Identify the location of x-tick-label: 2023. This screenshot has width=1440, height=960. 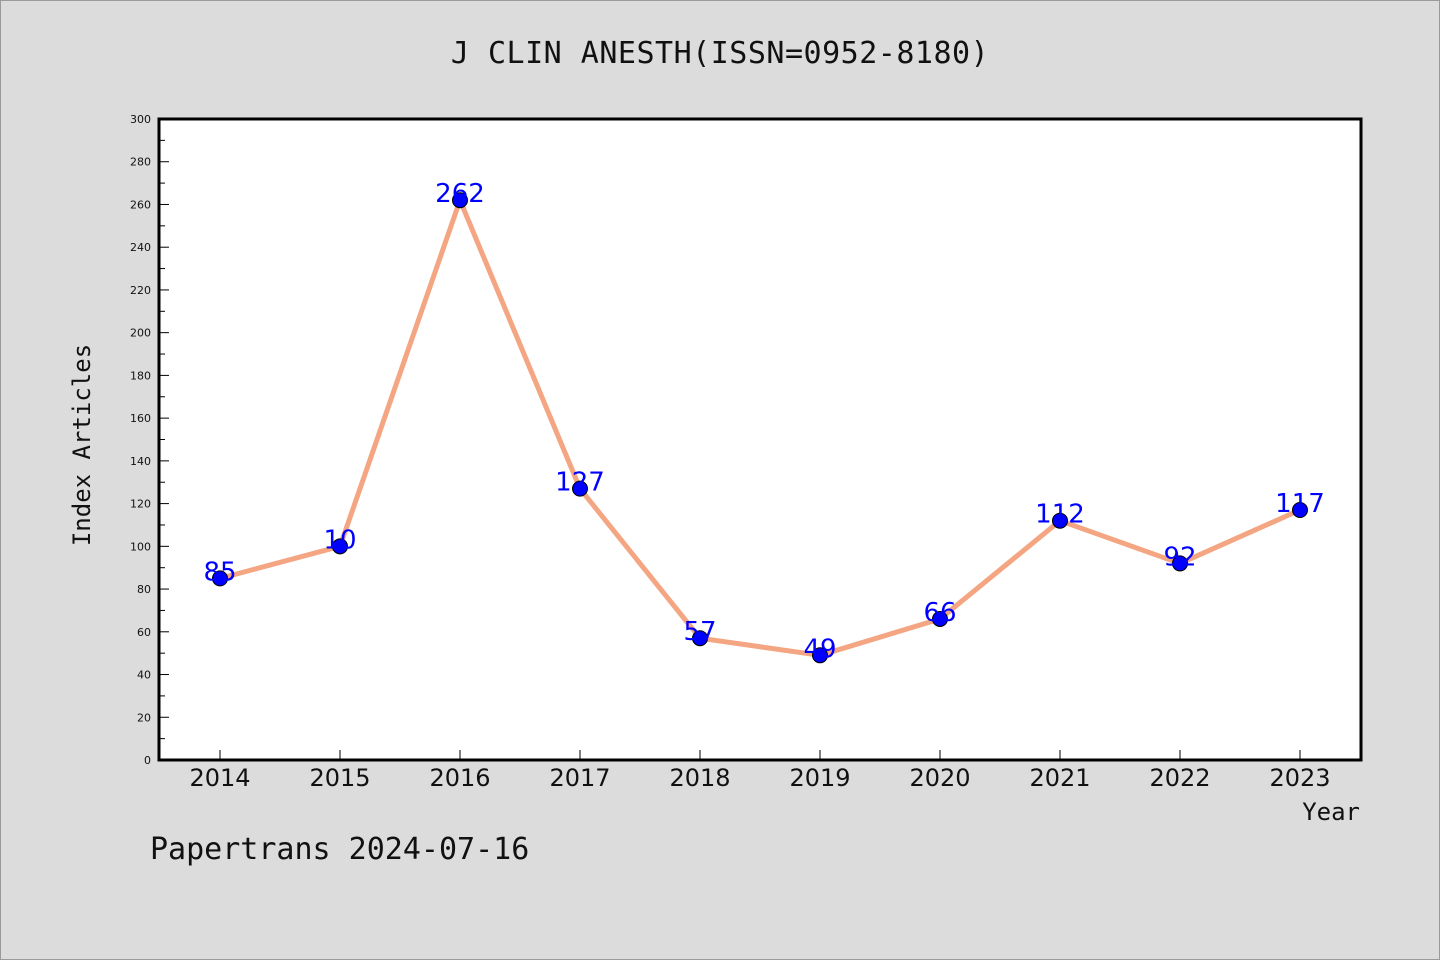
(1299, 778).